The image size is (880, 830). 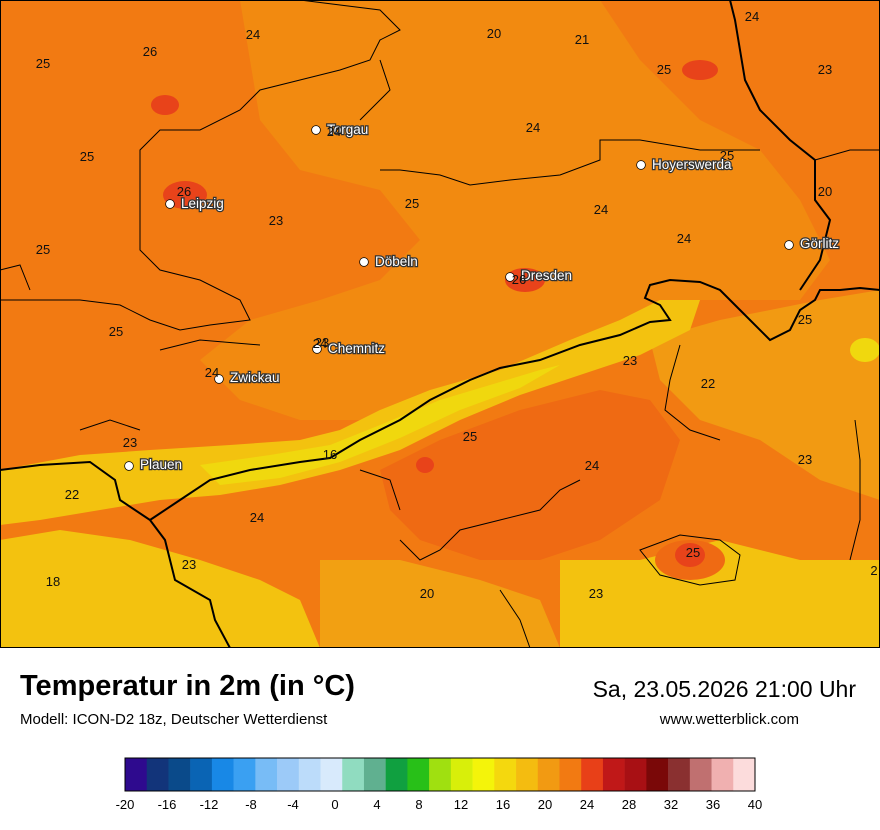 I want to click on temp-label: 16, so click(x=330, y=454).